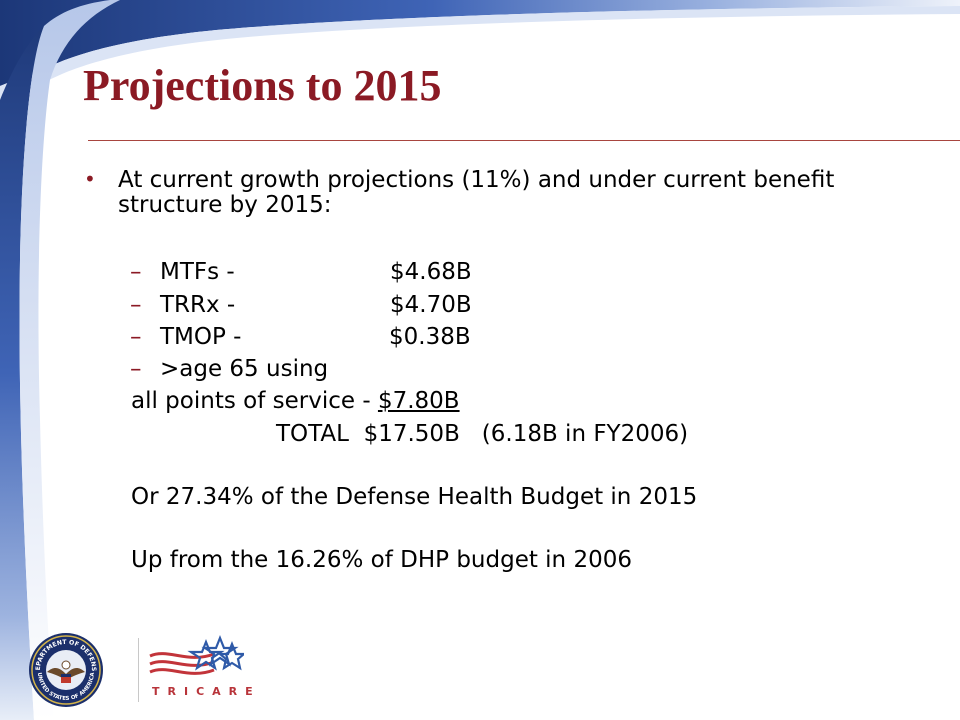  I want to click on continuation-value: $7.80B, so click(418, 401).